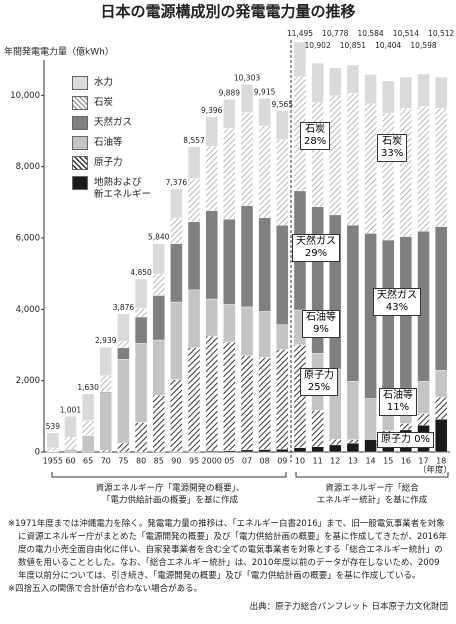 The width and height of the screenshot is (456, 624). I want to click on y-axis-label: 年間発電電力量（億kWh）, so click(59, 52).